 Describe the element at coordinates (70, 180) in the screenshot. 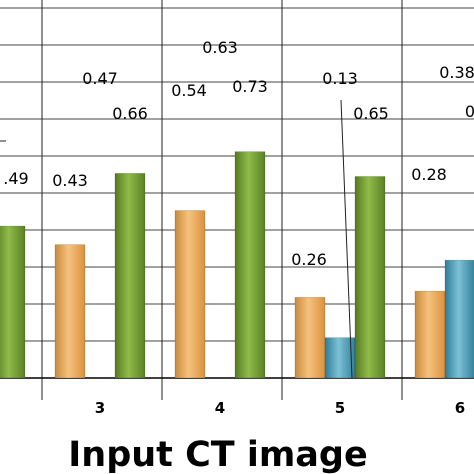

I see `data-label-1: 0.43` at that location.